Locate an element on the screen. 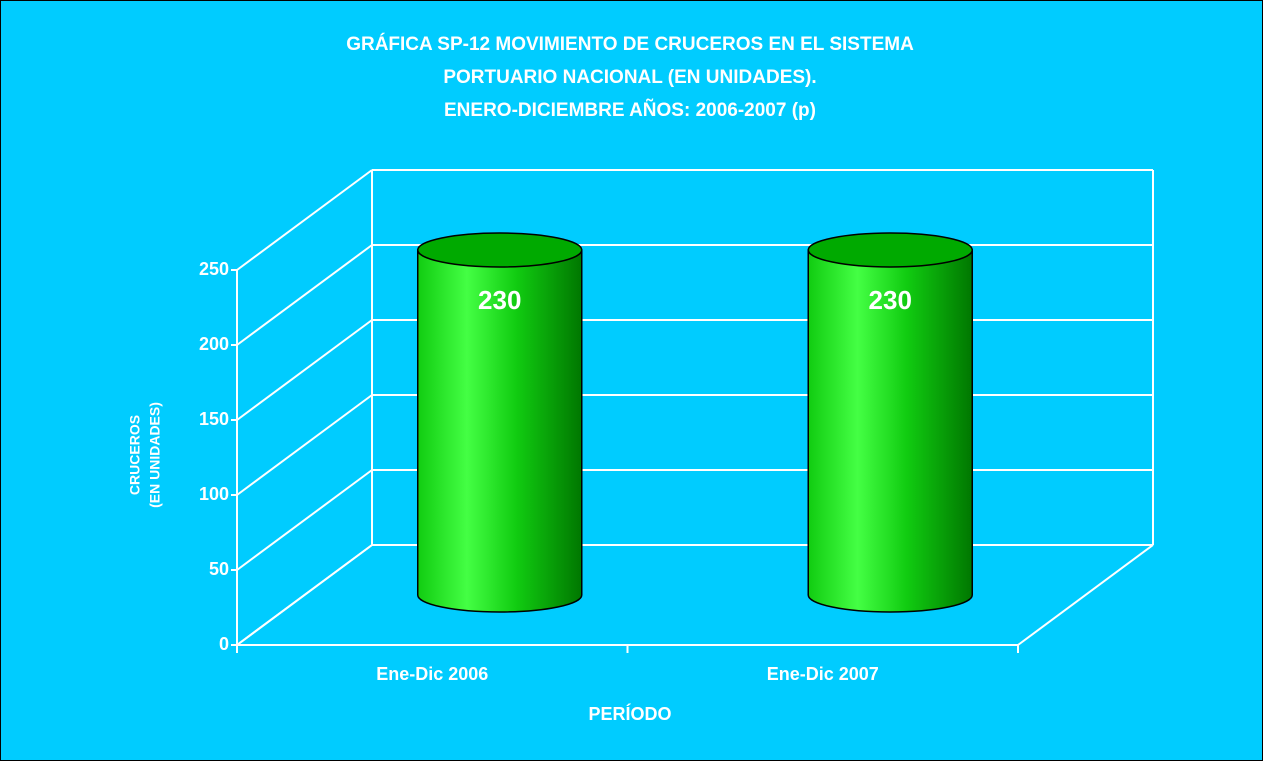 This screenshot has height=761, width=1263. y-axis-label: (EN UNIDADES) is located at coordinates (155, 455).